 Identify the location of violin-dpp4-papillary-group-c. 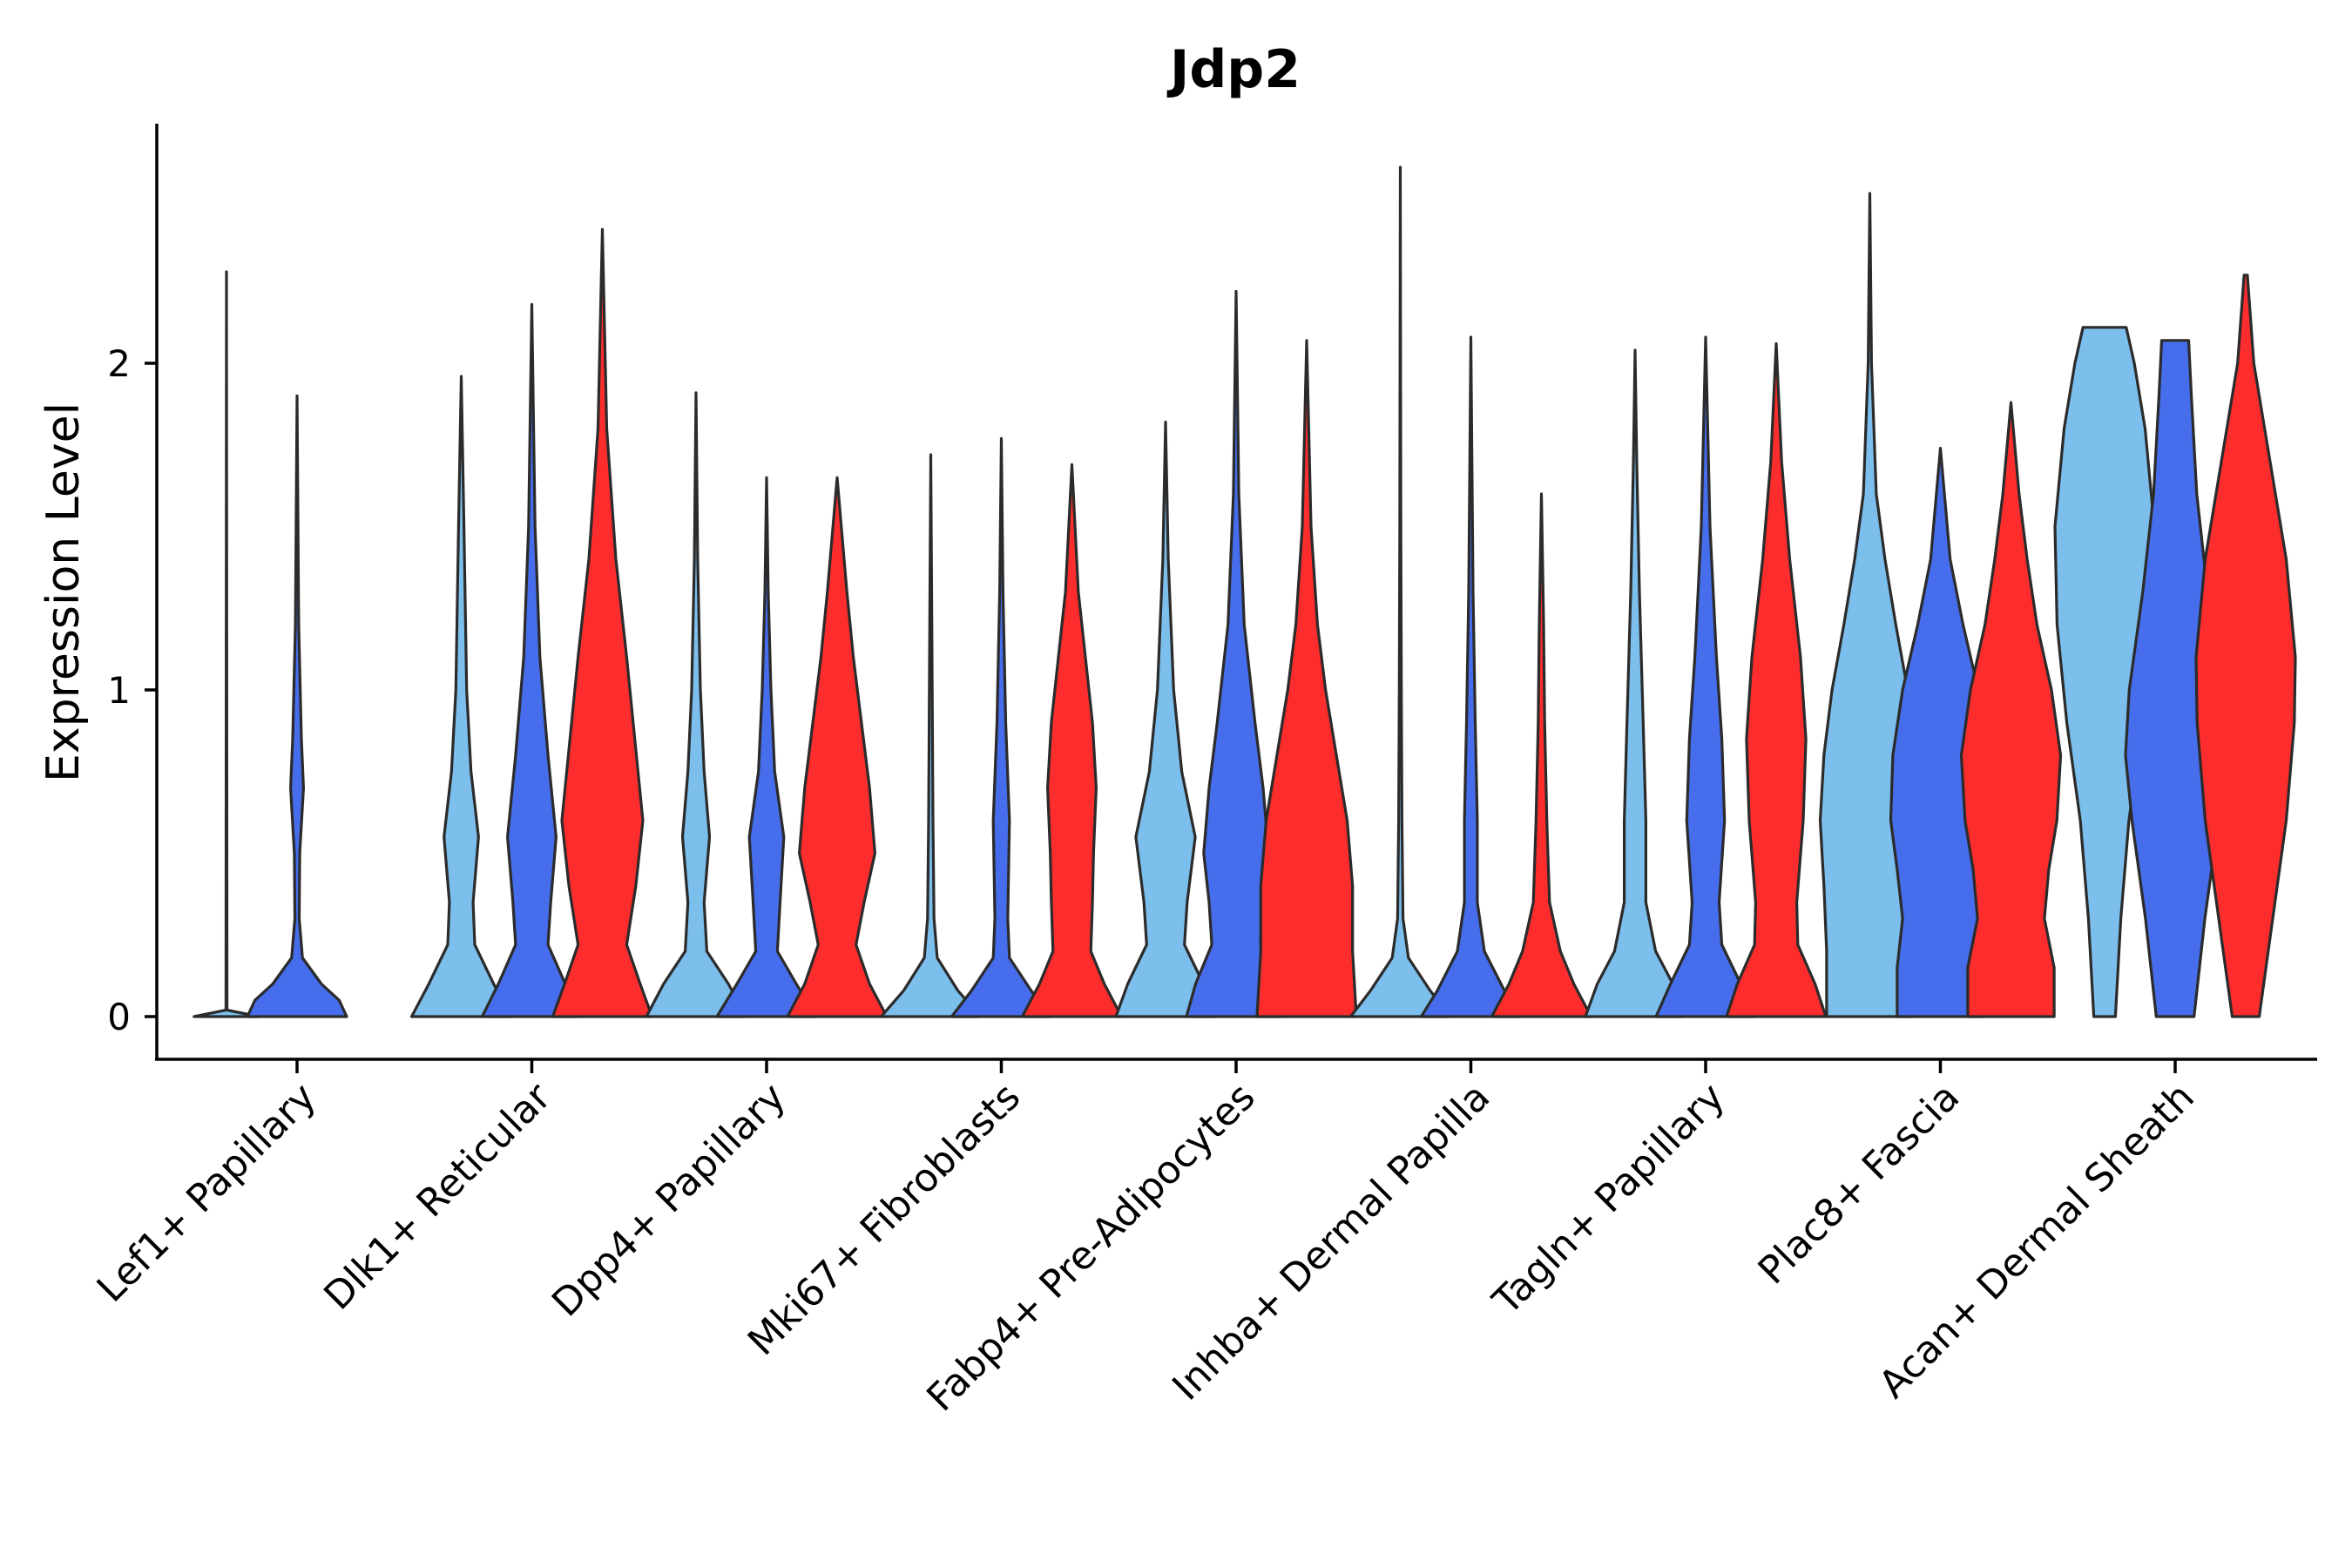
(837, 747).